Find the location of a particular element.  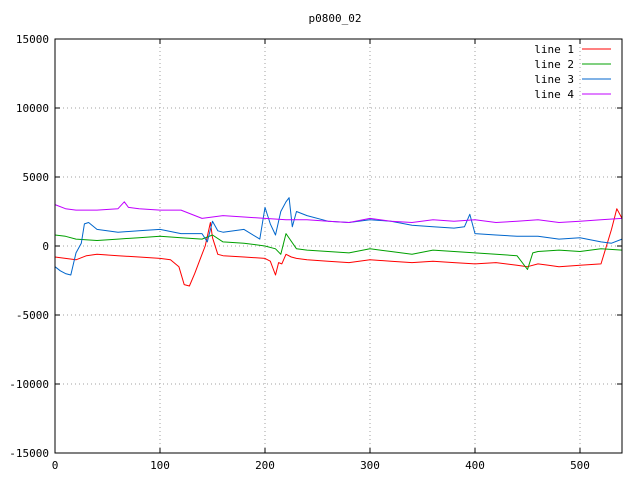

legend-label: line 3 is located at coordinates (554, 79).